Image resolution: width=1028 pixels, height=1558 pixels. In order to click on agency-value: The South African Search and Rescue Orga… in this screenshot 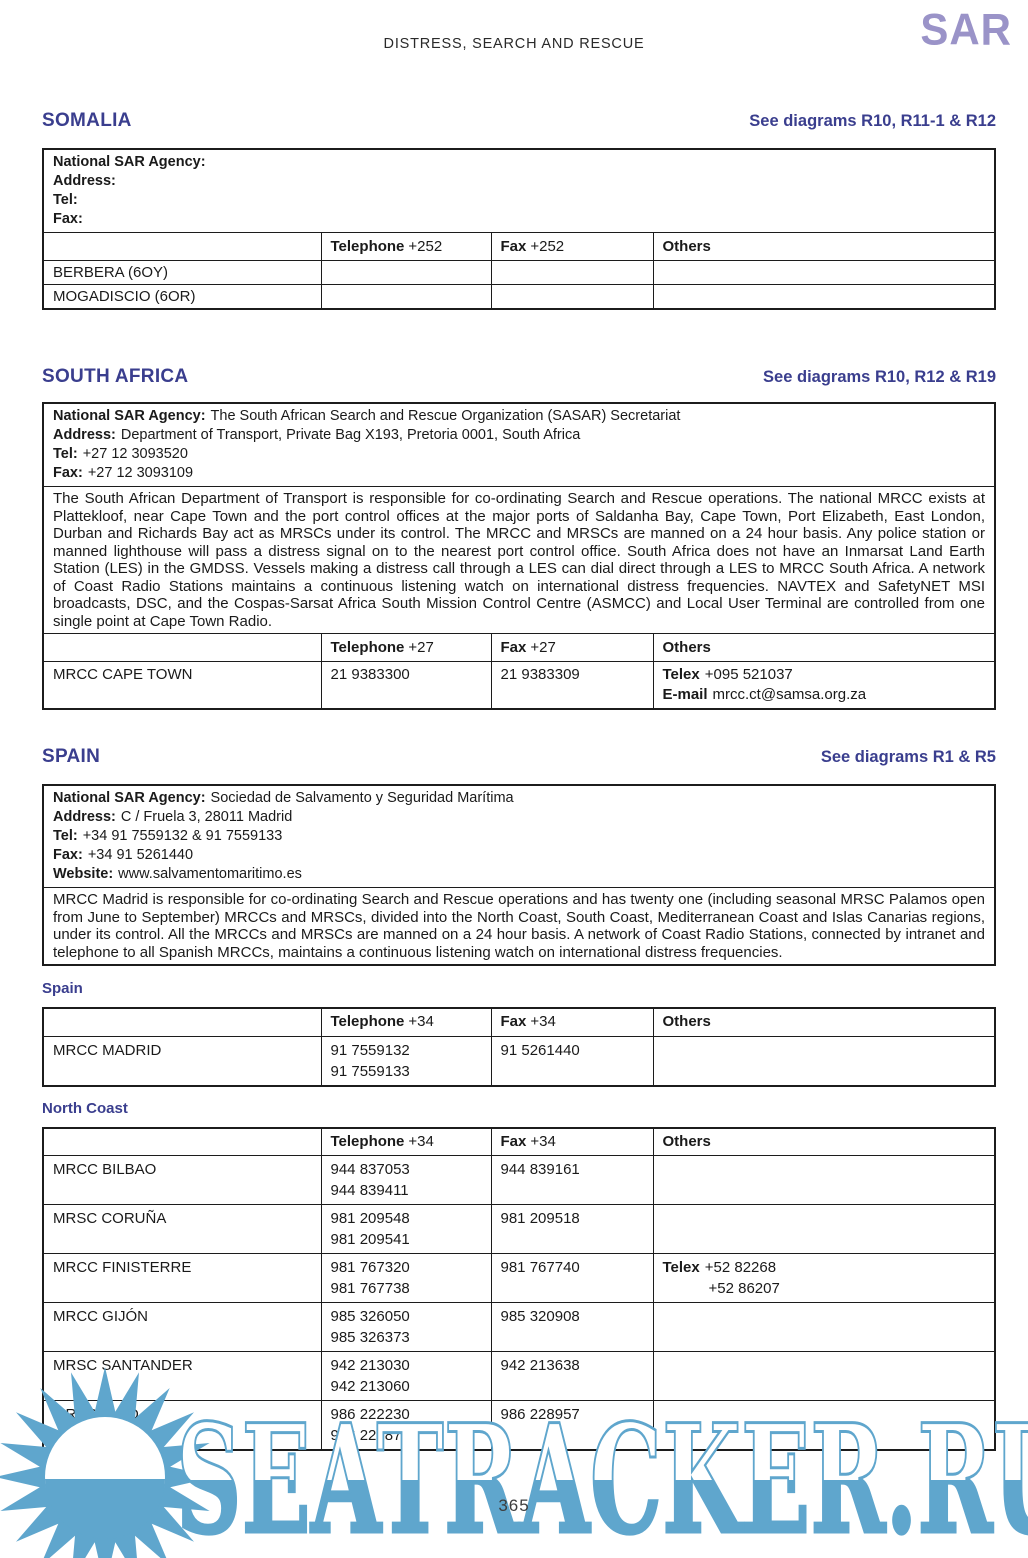, I will do `click(445, 416)`.